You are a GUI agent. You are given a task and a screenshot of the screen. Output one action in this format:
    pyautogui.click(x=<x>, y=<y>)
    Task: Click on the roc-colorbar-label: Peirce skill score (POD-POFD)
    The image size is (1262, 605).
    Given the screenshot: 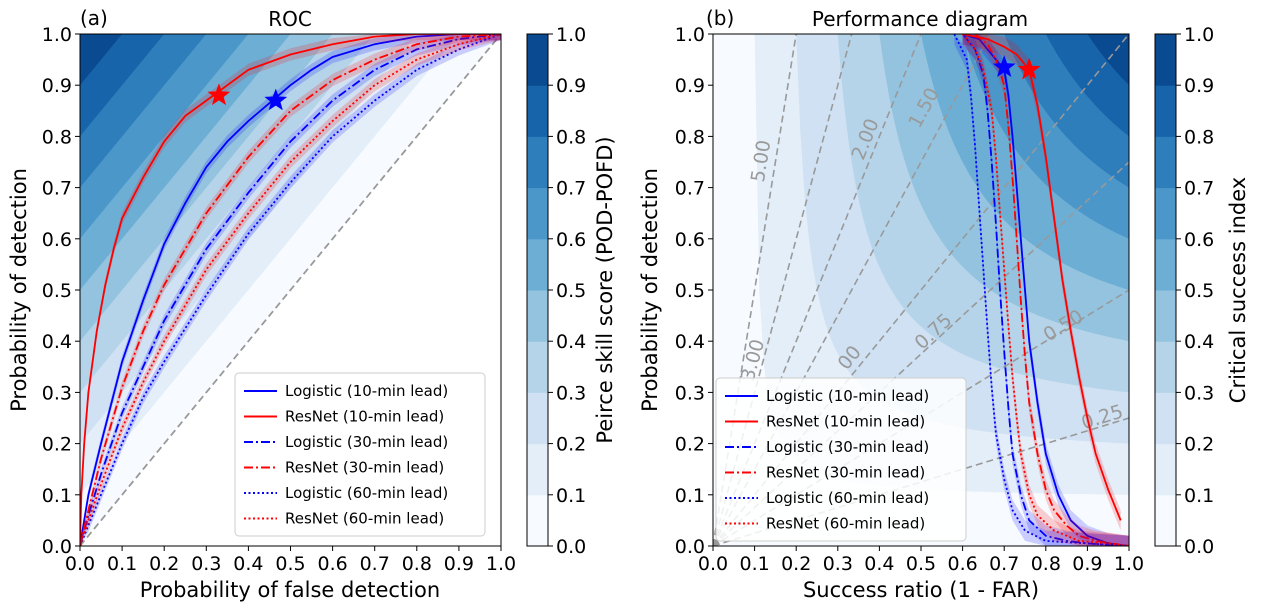 What is the action you would take?
    pyautogui.click(x=605, y=289)
    